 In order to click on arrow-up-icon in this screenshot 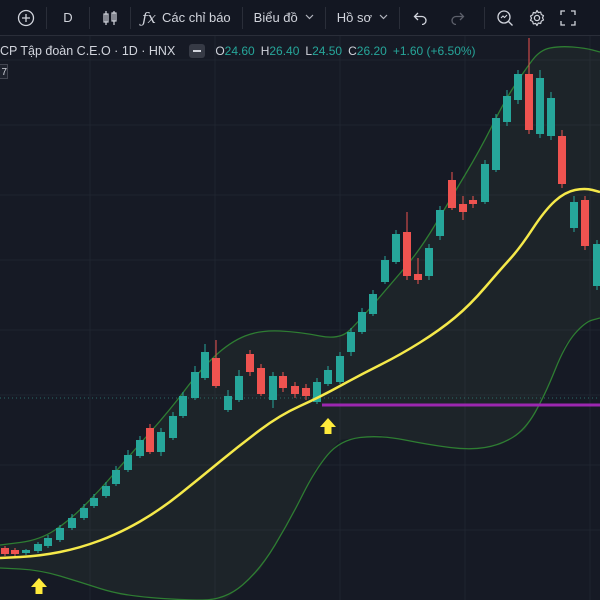, I will do `click(328, 426)`.